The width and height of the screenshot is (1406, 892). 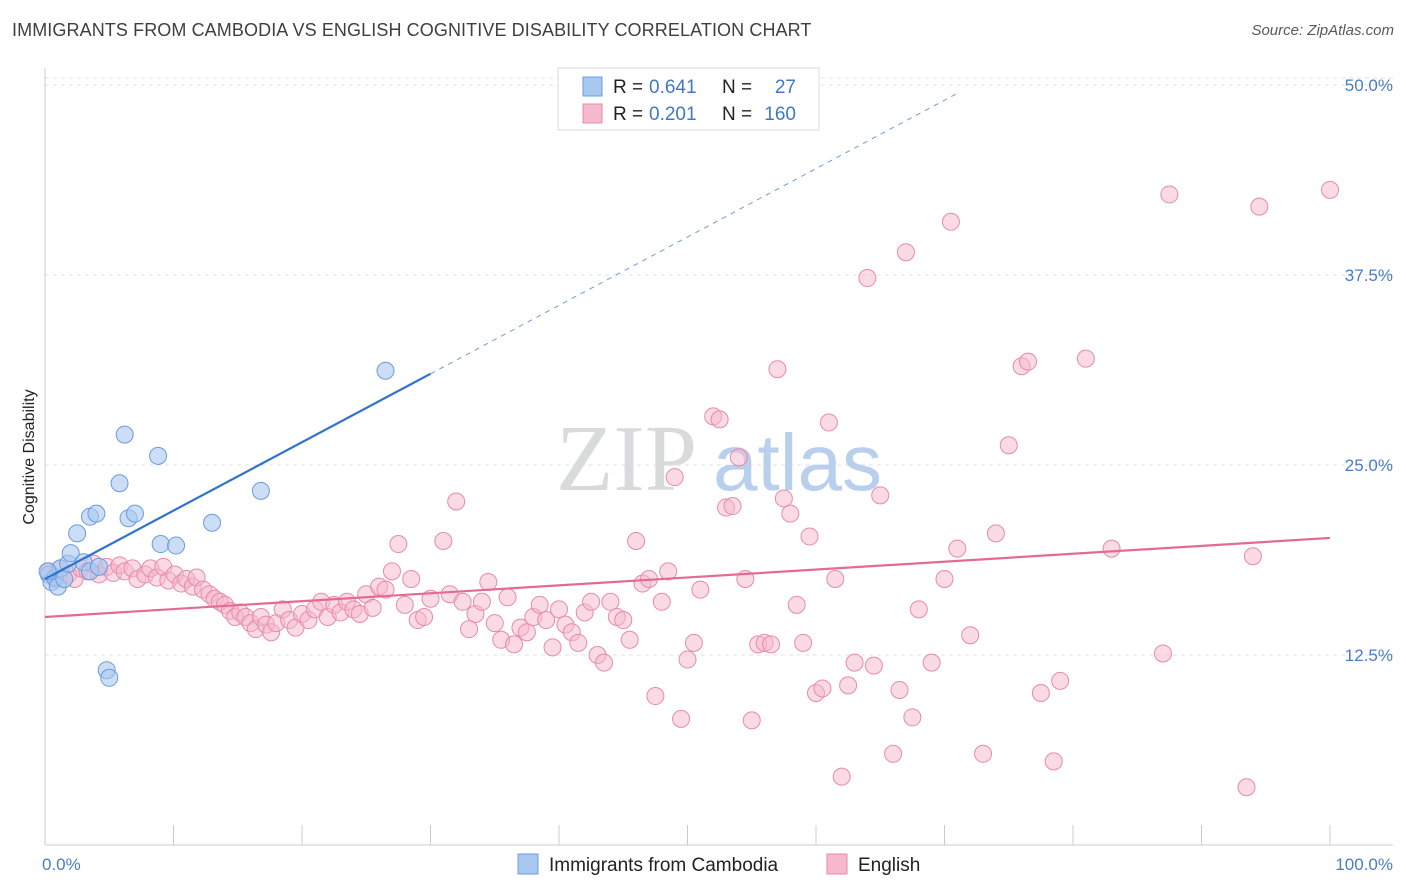 I want to click on watermark: ZIP atlas, so click(x=719, y=459).